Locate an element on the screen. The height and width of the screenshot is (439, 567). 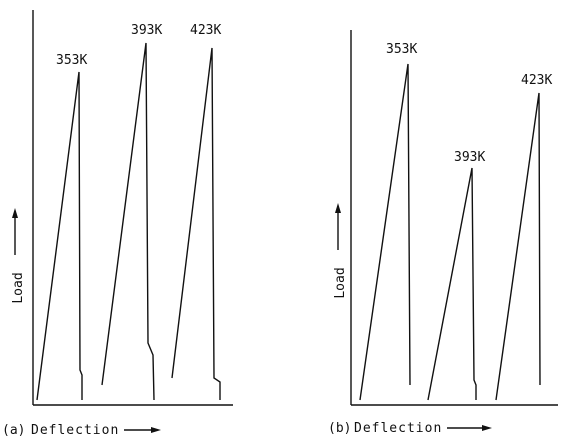
panel-b-label-423k: 423K is located at coordinates (536, 80).